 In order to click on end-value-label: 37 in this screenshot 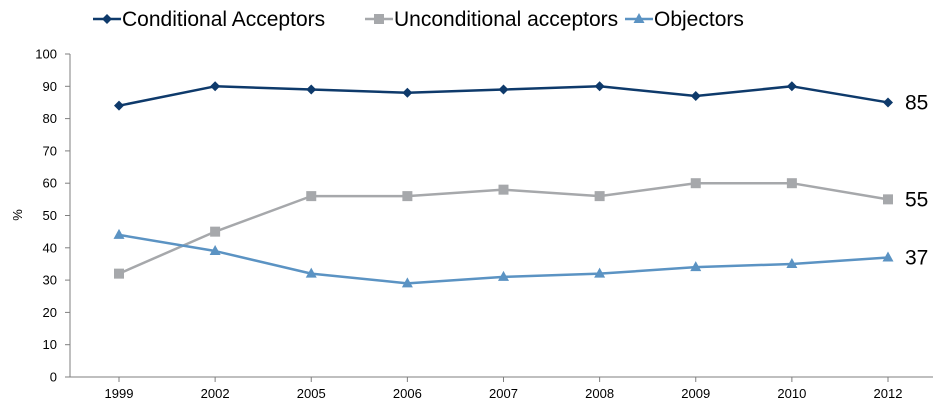, I will do `click(916, 257)`.